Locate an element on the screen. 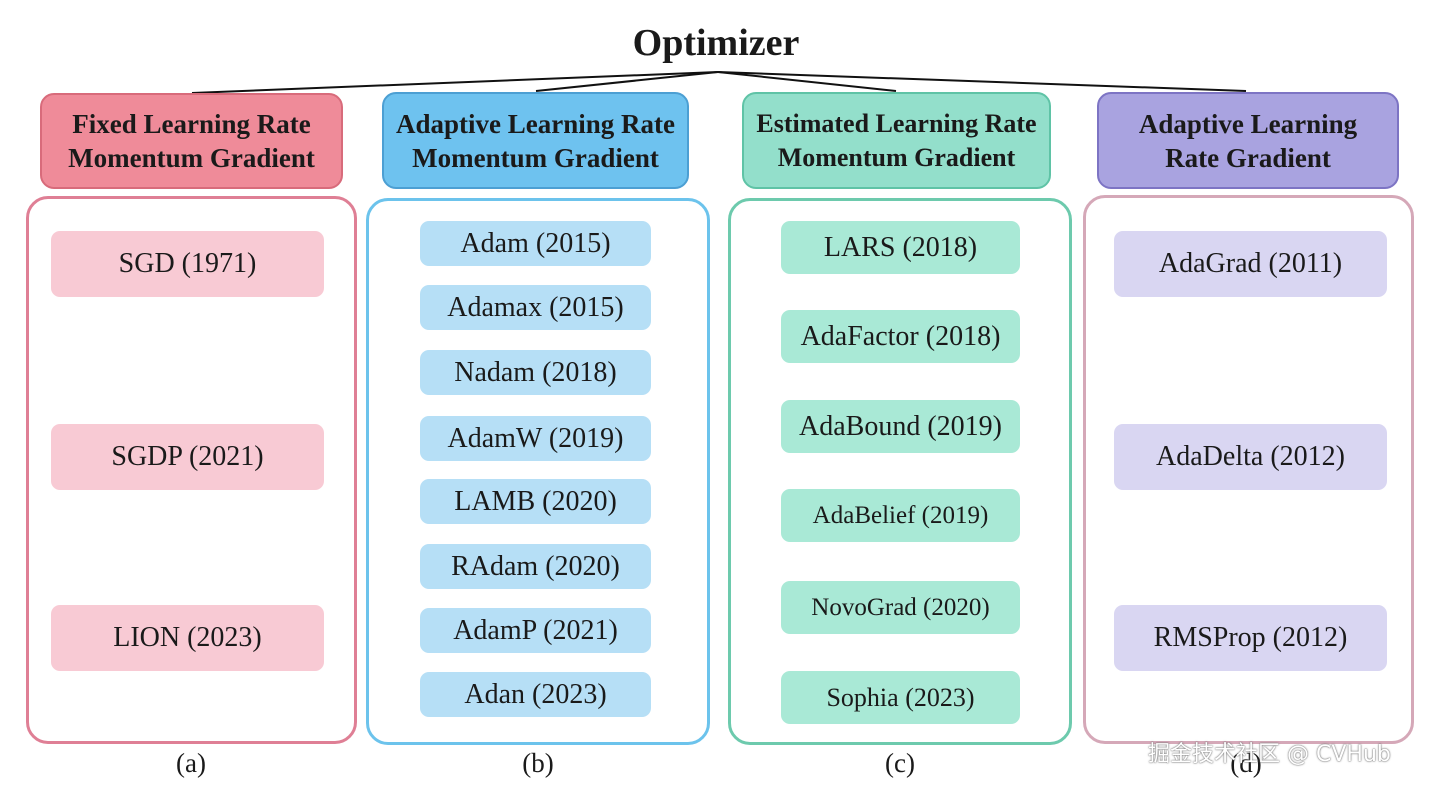 The height and width of the screenshot is (788, 1440). item-nadam: Nadam (2018) is located at coordinates (535, 372).